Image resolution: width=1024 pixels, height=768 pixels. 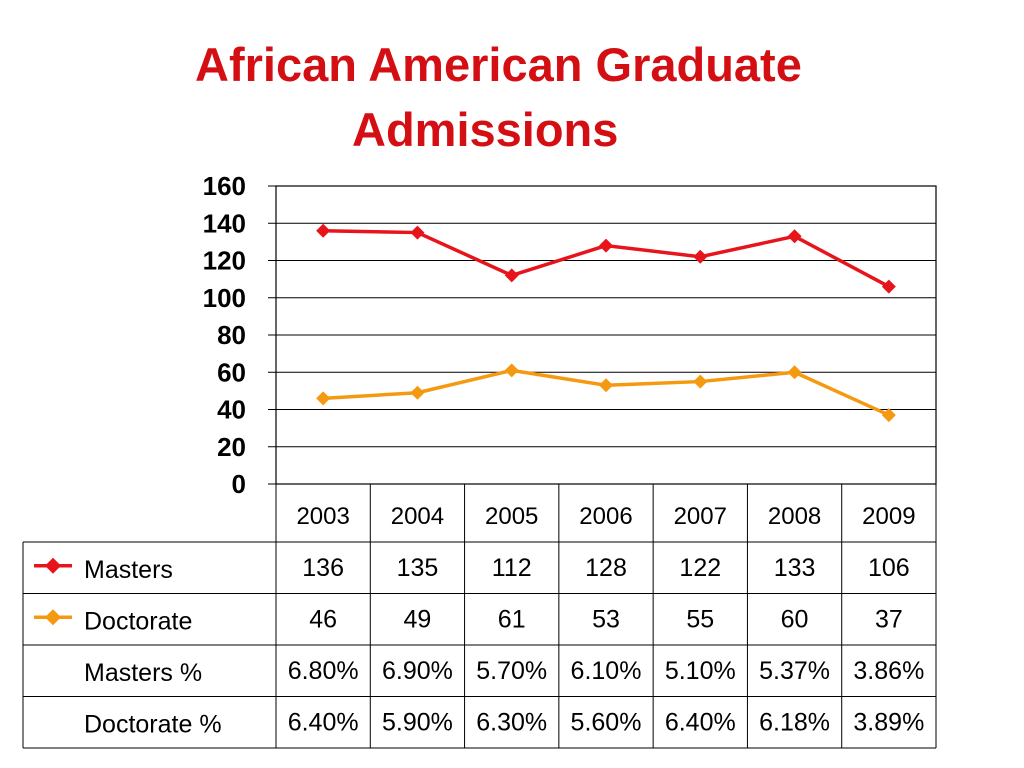 I want to click on y-tick-label: 80, so click(x=231, y=335).